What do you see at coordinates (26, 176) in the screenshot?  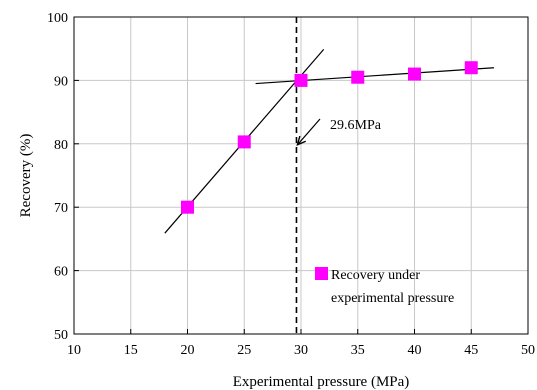 I see `y-axis-label: Recovery (%)` at bounding box center [26, 176].